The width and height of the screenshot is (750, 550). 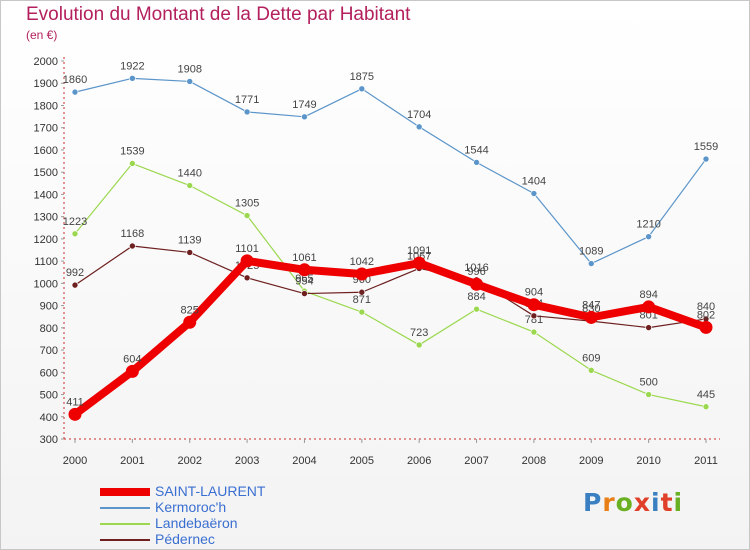 What do you see at coordinates (46, 84) in the screenshot?
I see `y-tick-label: 1900` at bounding box center [46, 84].